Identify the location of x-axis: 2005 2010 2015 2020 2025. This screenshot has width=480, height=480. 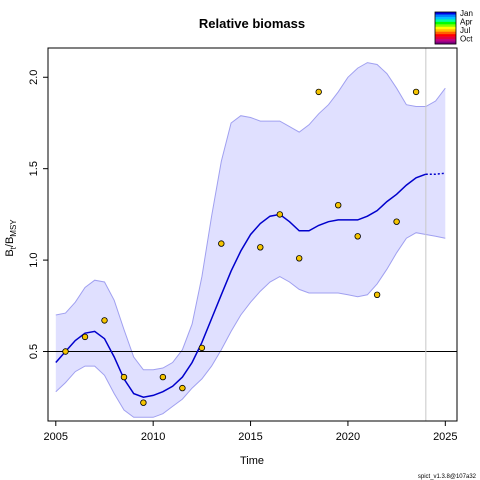
(251, 432).